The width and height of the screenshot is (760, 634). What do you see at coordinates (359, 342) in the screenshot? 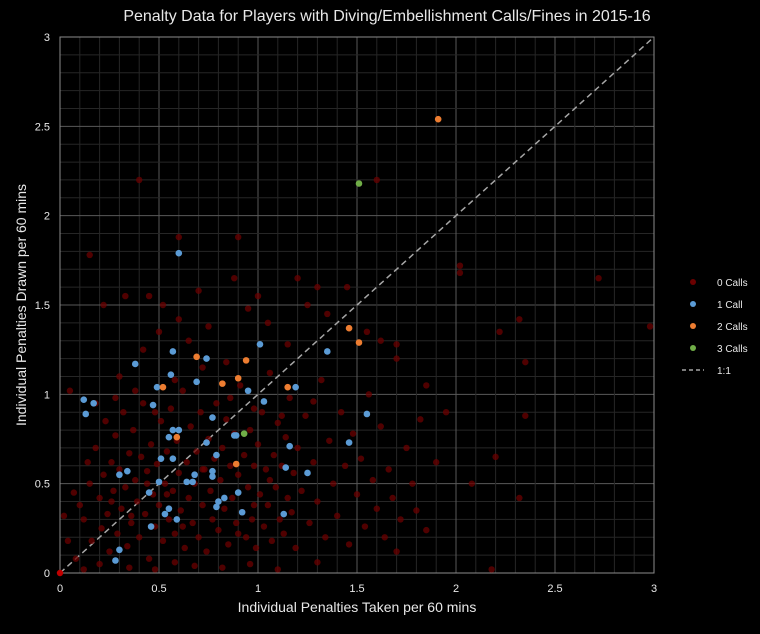
I see `data-point-2-calls` at bounding box center [359, 342].